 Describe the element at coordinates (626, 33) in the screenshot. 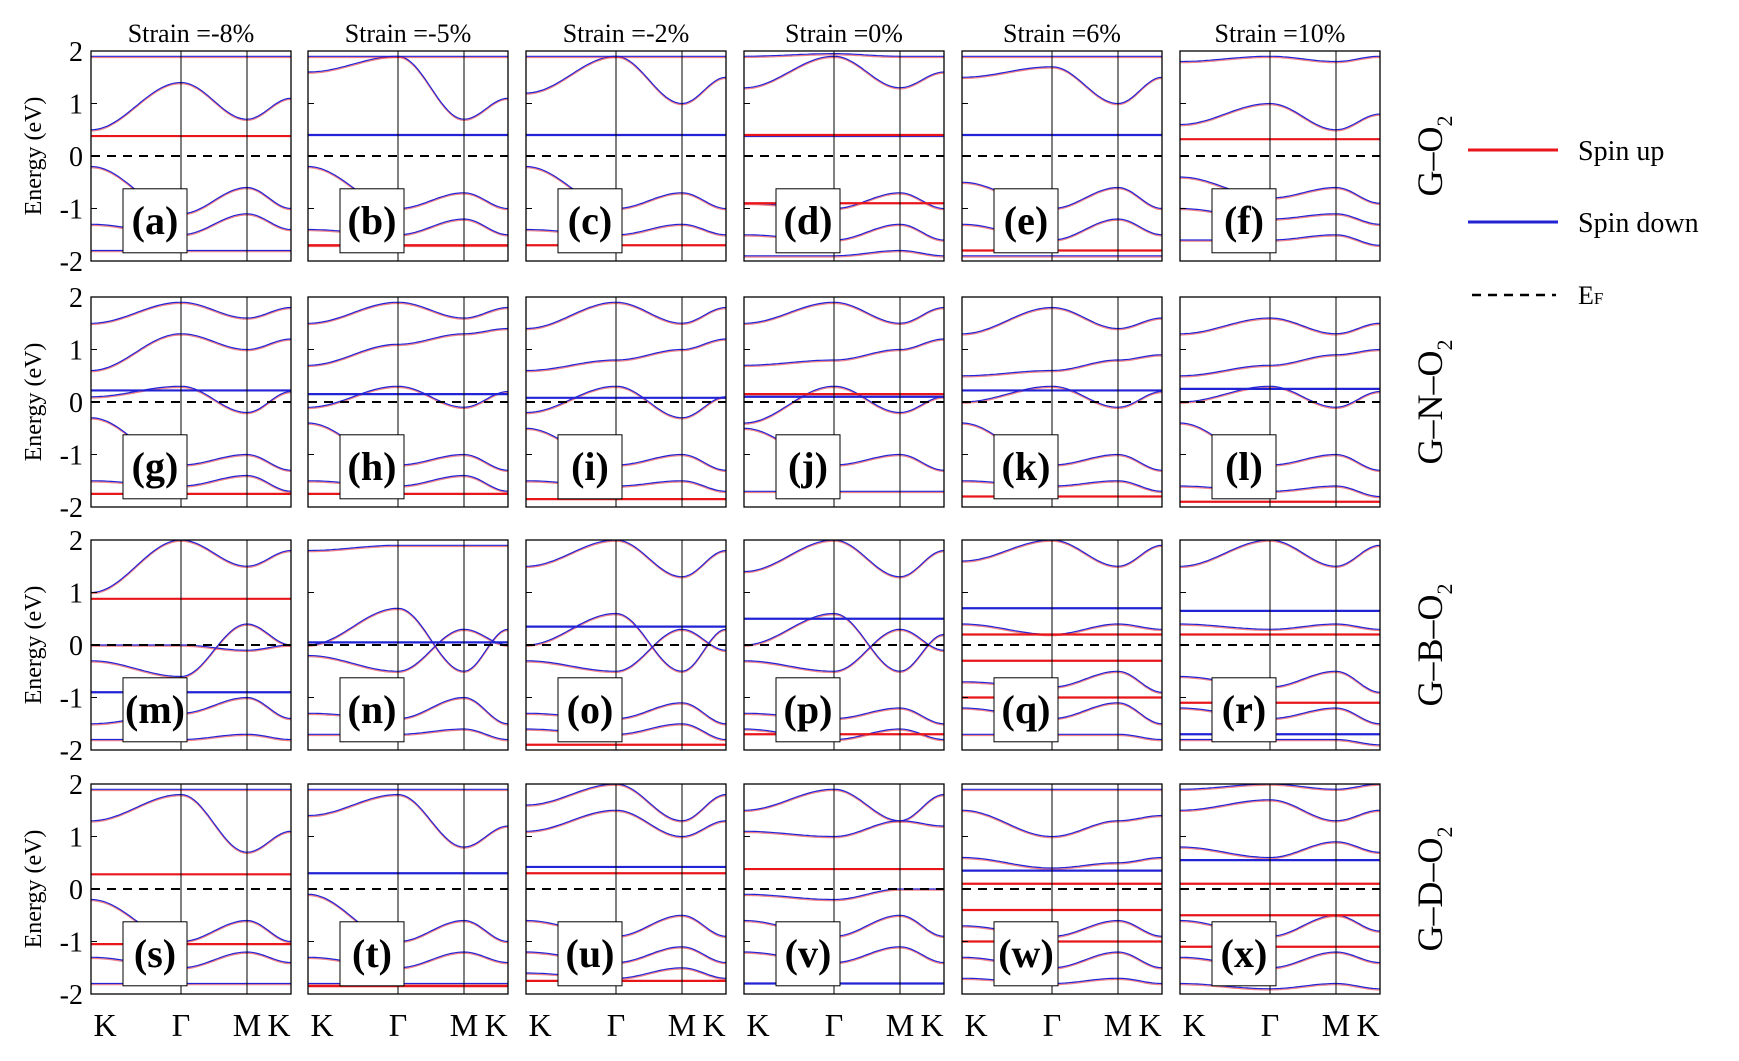

I see `strain-label-2: Strain =-2%` at that location.